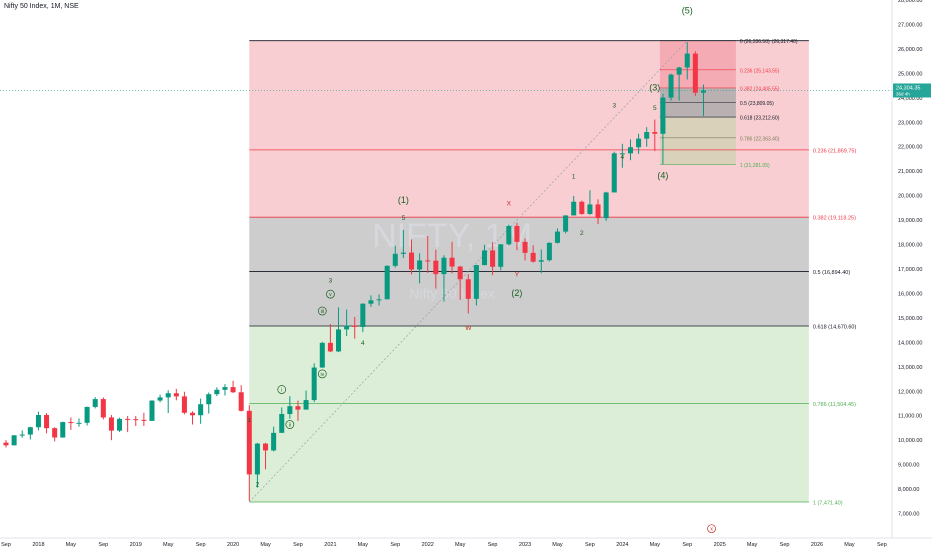 Image resolution: width=932 pixels, height=555 pixels. I want to click on fib-level-label: 0.618 (14,670.60), so click(835, 327).